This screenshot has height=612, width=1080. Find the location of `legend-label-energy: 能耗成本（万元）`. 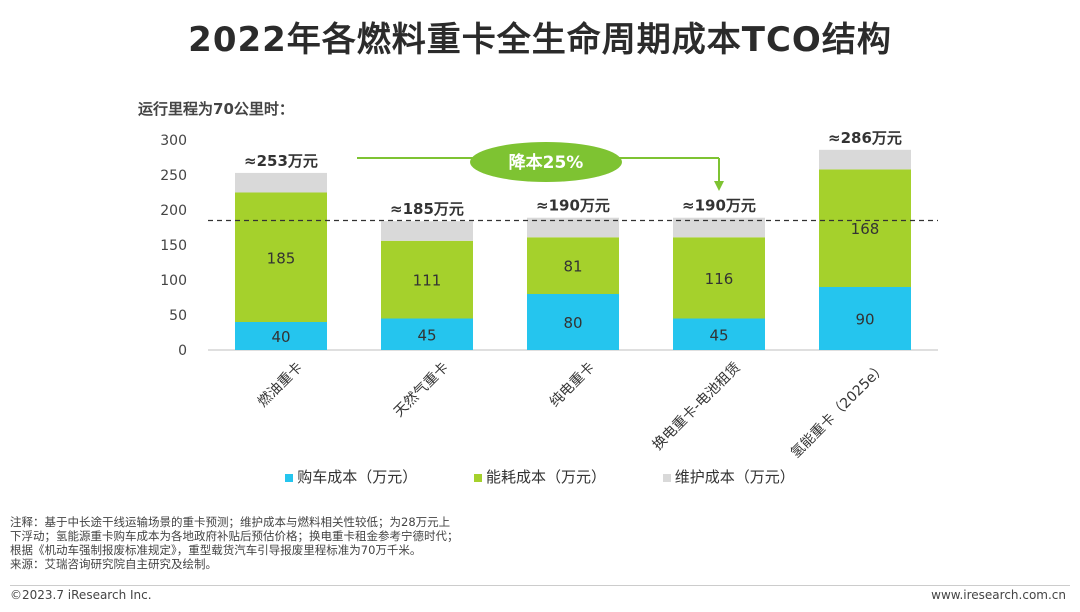

legend-label-energy: 能耗成本（万元） is located at coordinates (545, 477).